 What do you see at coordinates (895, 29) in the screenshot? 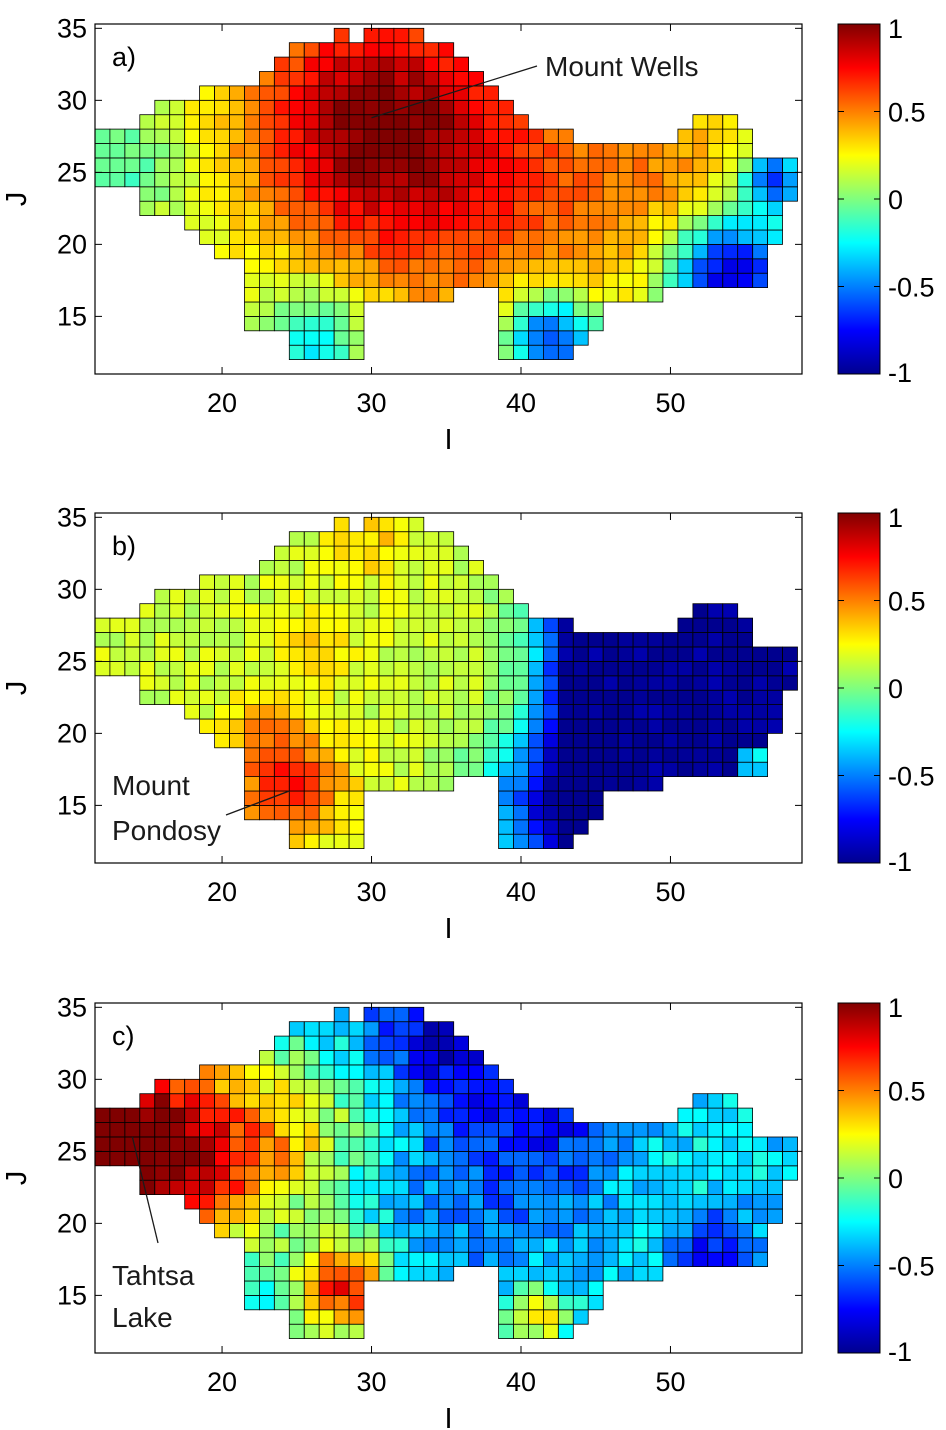
I see `colorbar-tick-label: 1` at bounding box center [895, 29].